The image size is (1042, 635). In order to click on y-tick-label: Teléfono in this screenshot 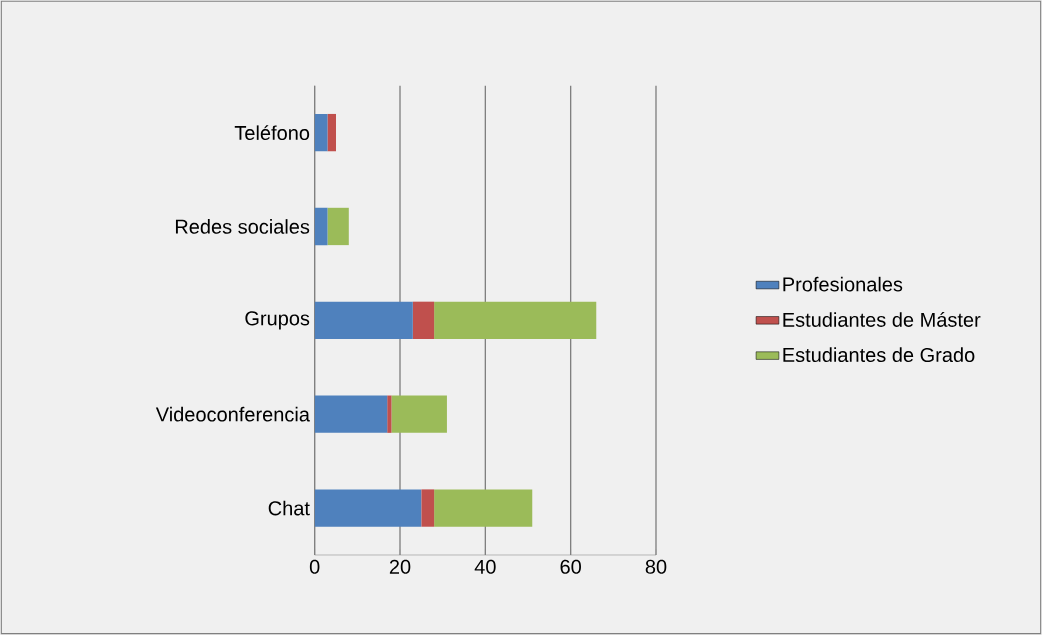, I will do `click(272, 133)`.